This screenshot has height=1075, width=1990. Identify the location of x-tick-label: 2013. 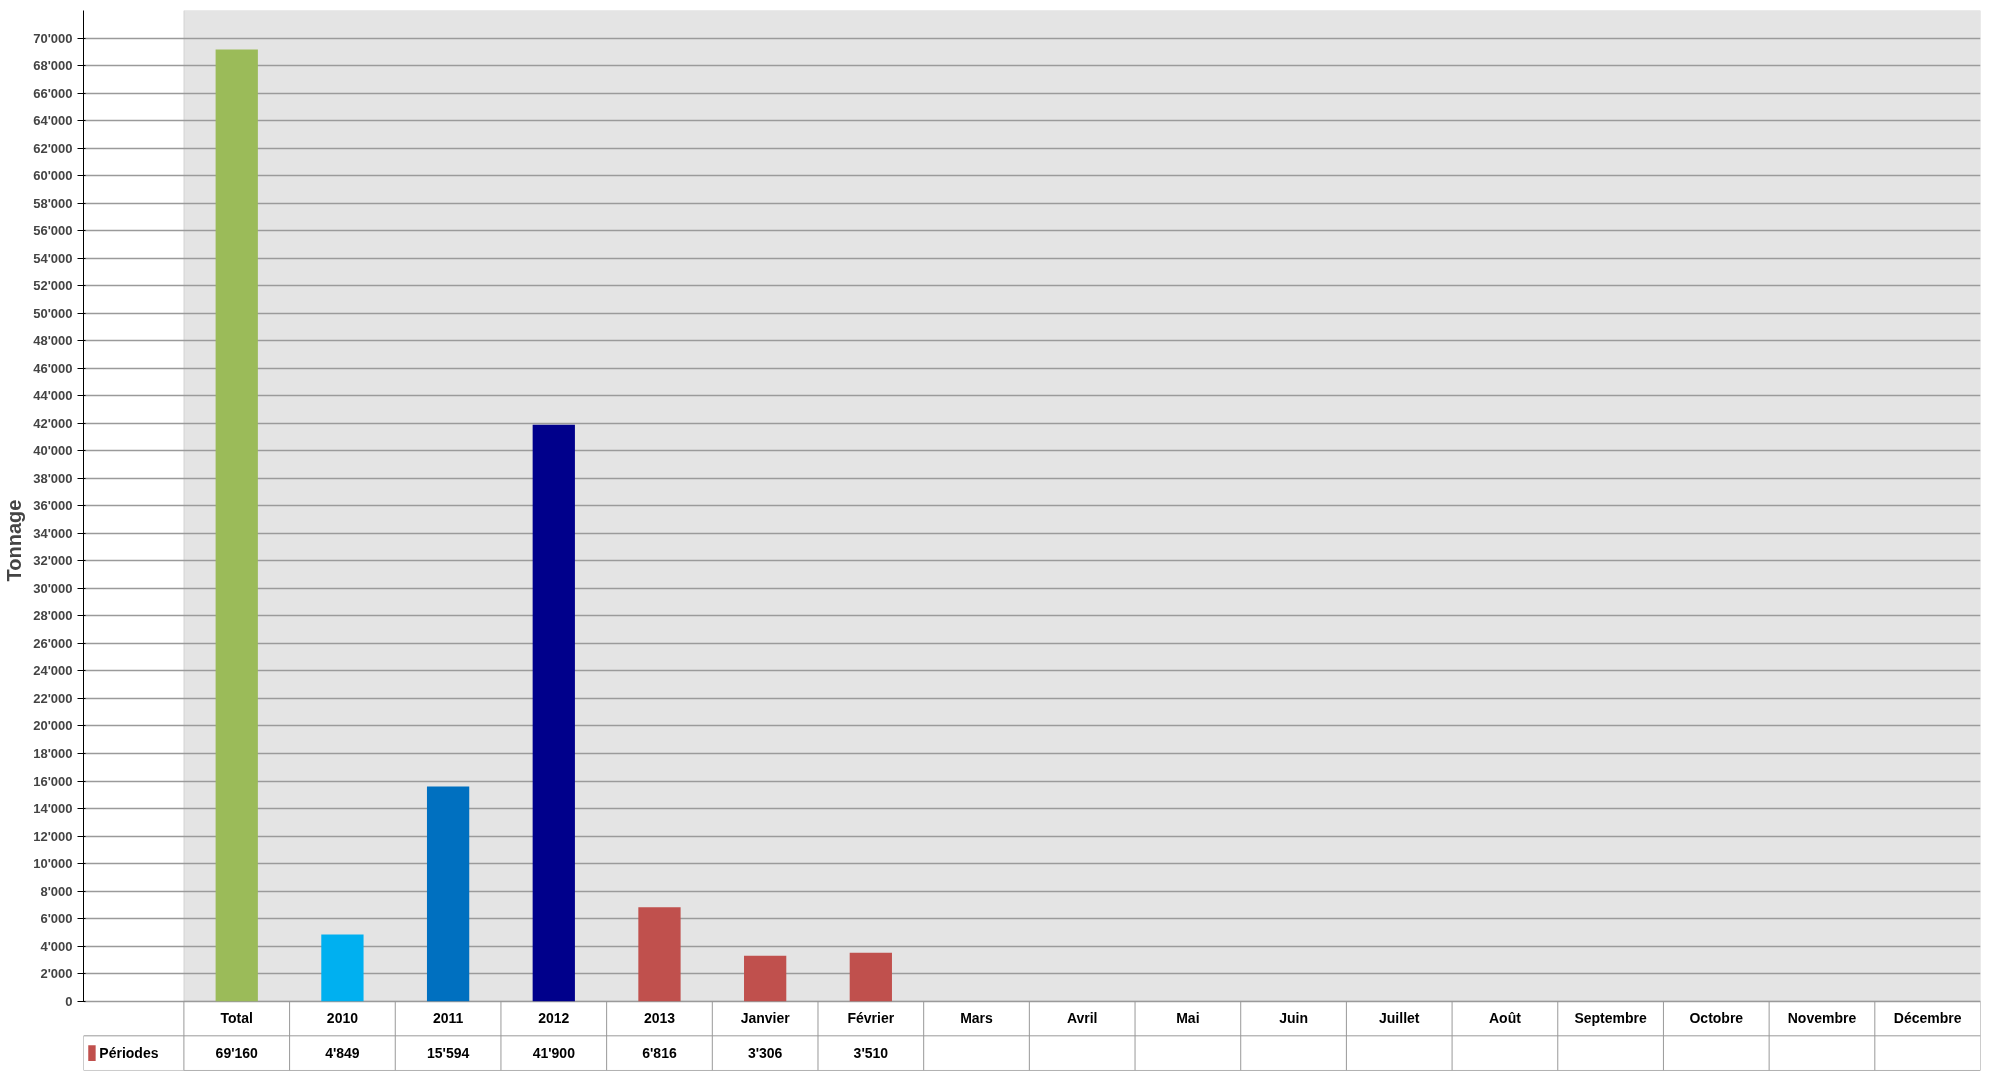
(659, 1018).